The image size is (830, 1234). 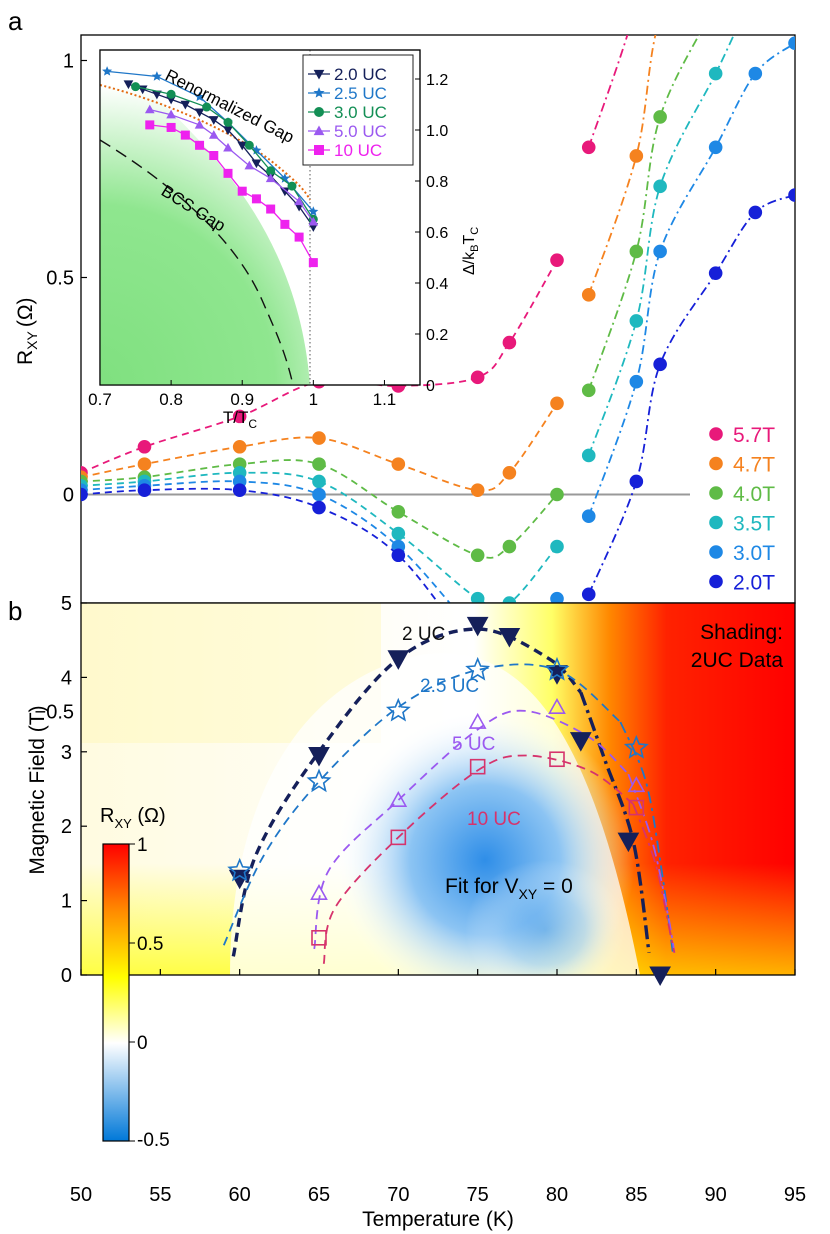 What do you see at coordinates (242, 394) in the screenshot?
I see `inset-x-ticks: 0.7 0.8 0.9 1 1.1` at bounding box center [242, 394].